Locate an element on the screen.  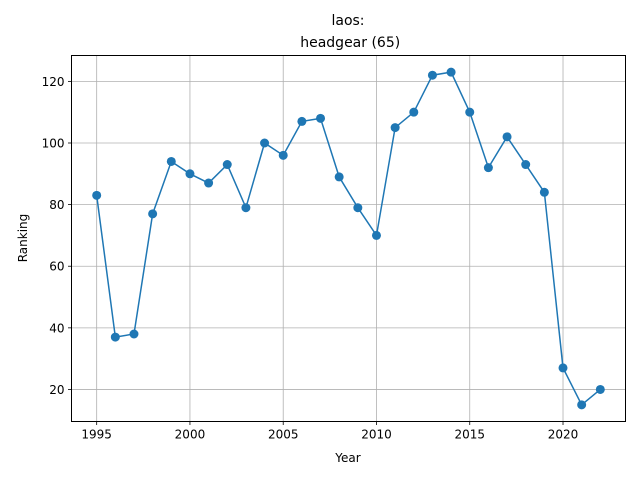
x-tick-label: 1995 is located at coordinates (96, 435).